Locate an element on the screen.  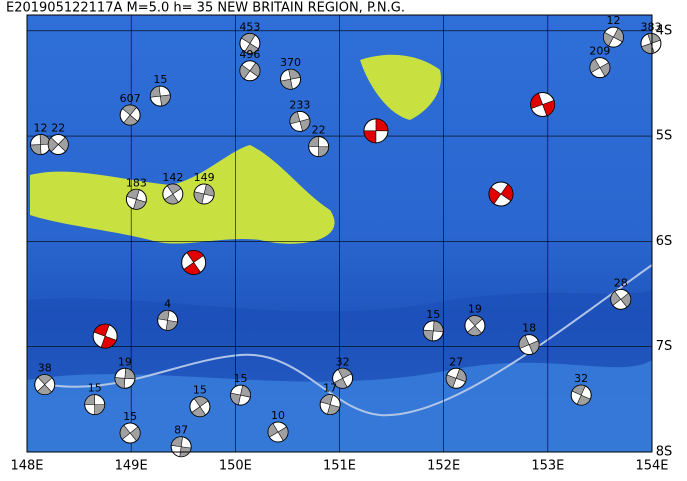
depth-label: 453 is located at coordinates (249, 26).